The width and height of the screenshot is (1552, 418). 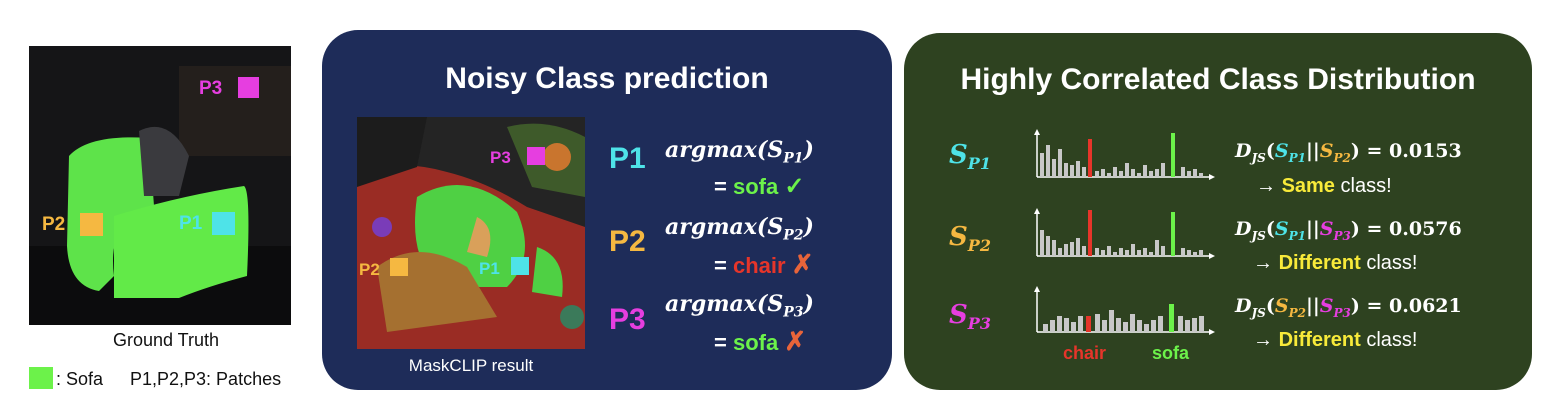 What do you see at coordinates (229, 88) in the screenshot?
I see `patch-p3-marker: P3` at bounding box center [229, 88].